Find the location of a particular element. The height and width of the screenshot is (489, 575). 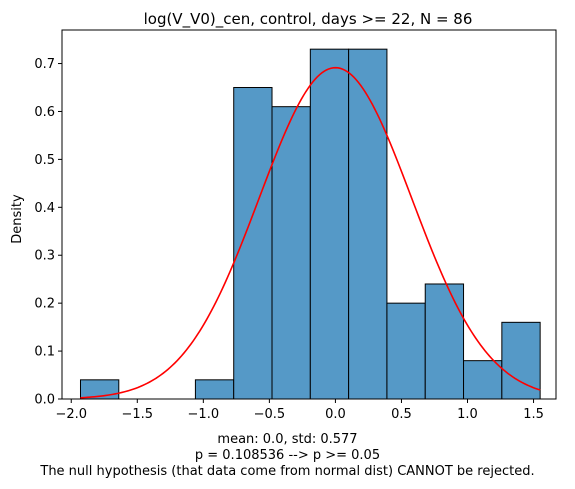

x-tick-label: −1.5 is located at coordinates (137, 414).